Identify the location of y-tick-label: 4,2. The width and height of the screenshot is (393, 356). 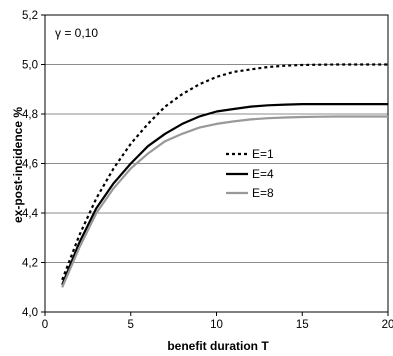
(30, 264).